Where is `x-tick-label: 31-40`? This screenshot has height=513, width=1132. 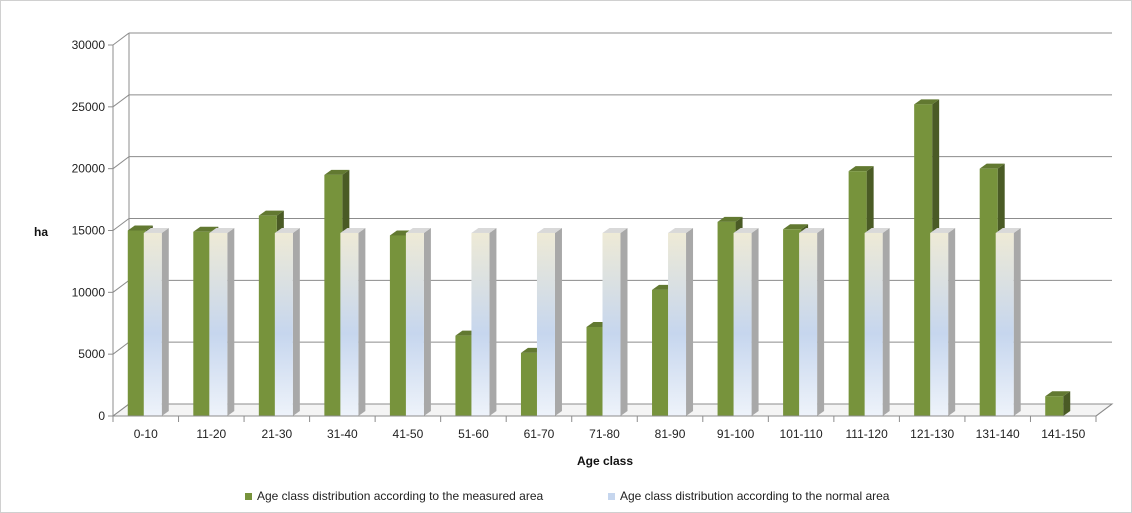
x-tick-label: 31-40 is located at coordinates (342, 434).